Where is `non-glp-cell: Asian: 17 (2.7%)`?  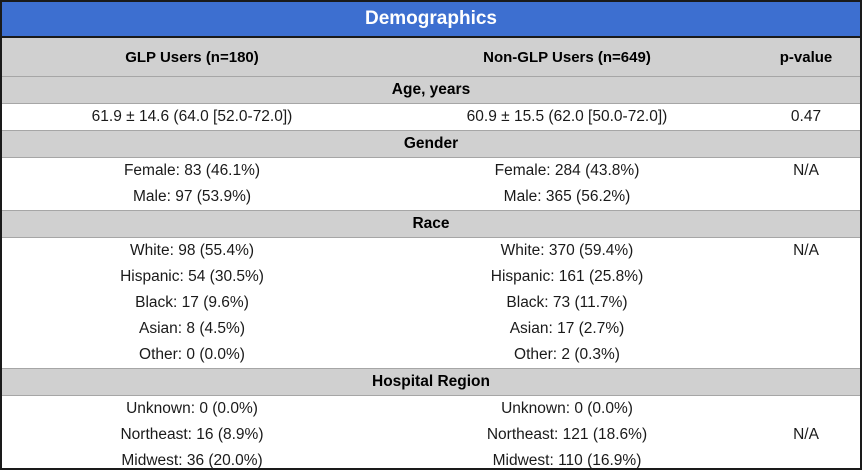 non-glp-cell: Asian: 17 (2.7%) is located at coordinates (567, 328).